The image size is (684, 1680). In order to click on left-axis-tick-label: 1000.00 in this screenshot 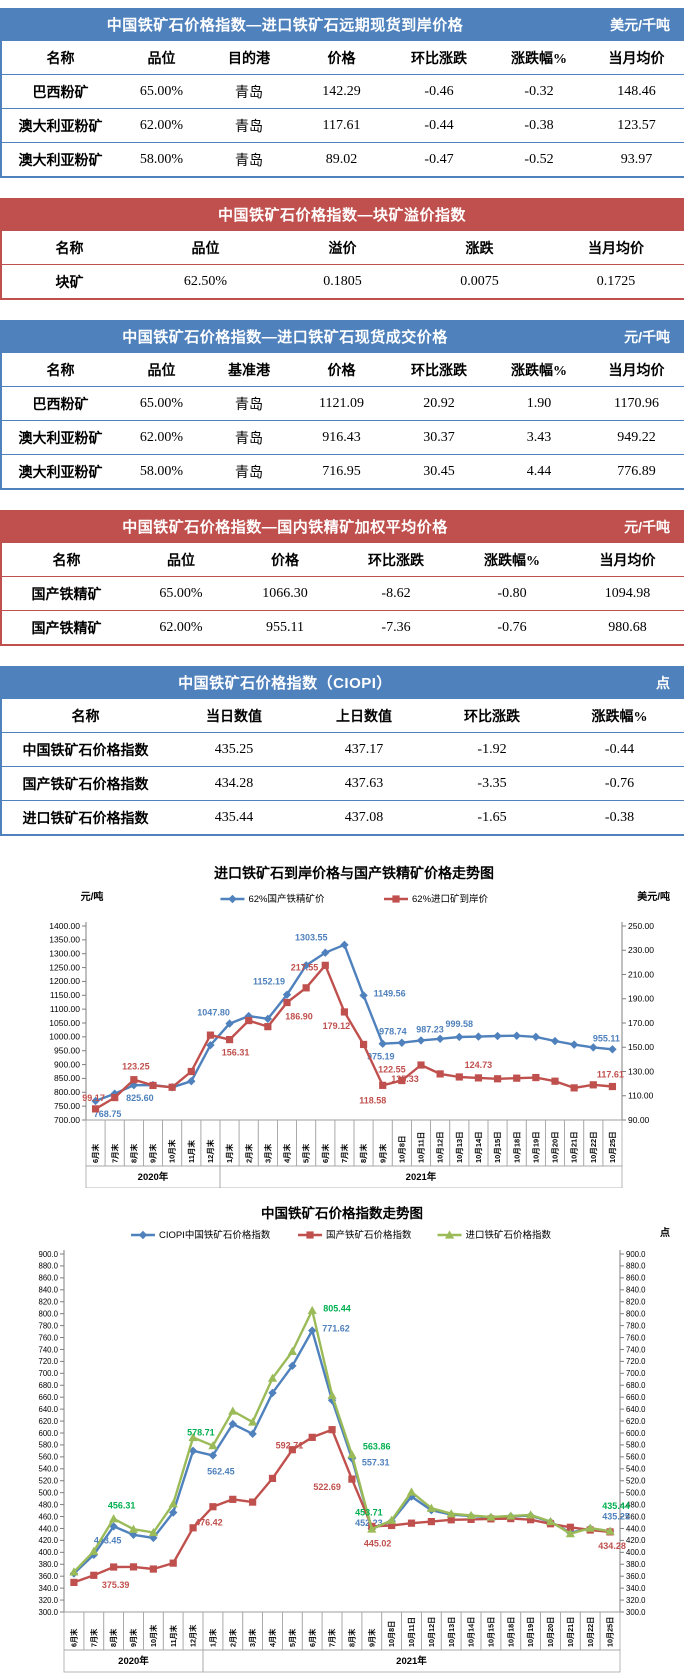, I will do `click(64, 1037)`.